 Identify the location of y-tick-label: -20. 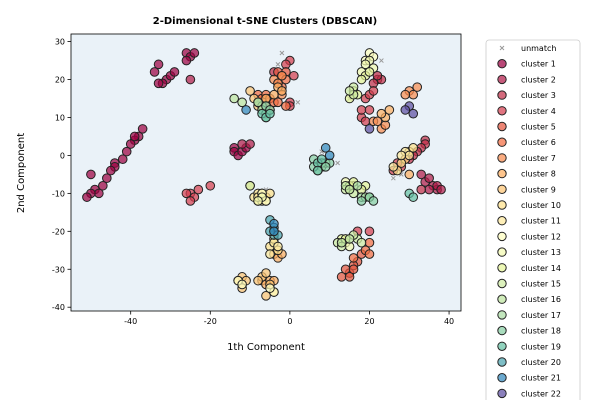
(58, 231).